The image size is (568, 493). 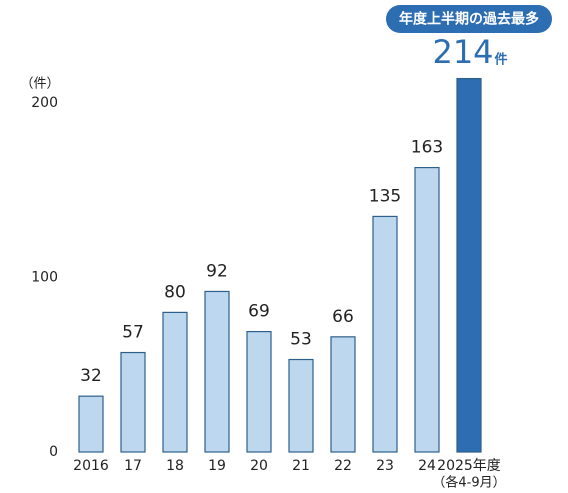 I want to click on x-tick-label: 21, so click(x=301, y=466).